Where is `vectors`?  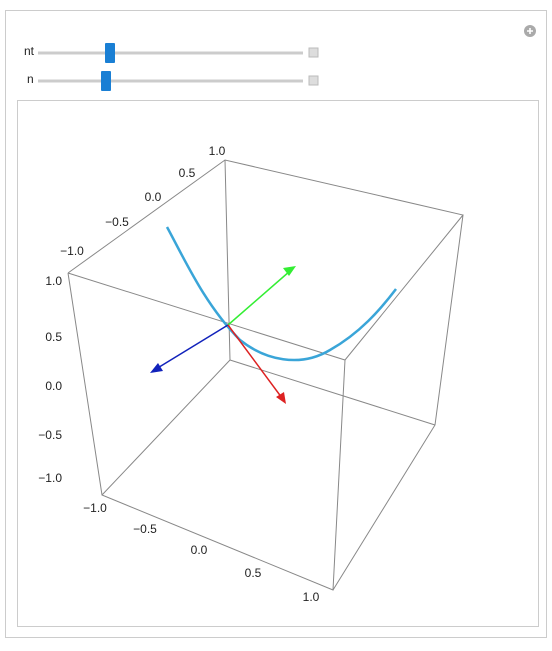 vectors is located at coordinates (223, 335).